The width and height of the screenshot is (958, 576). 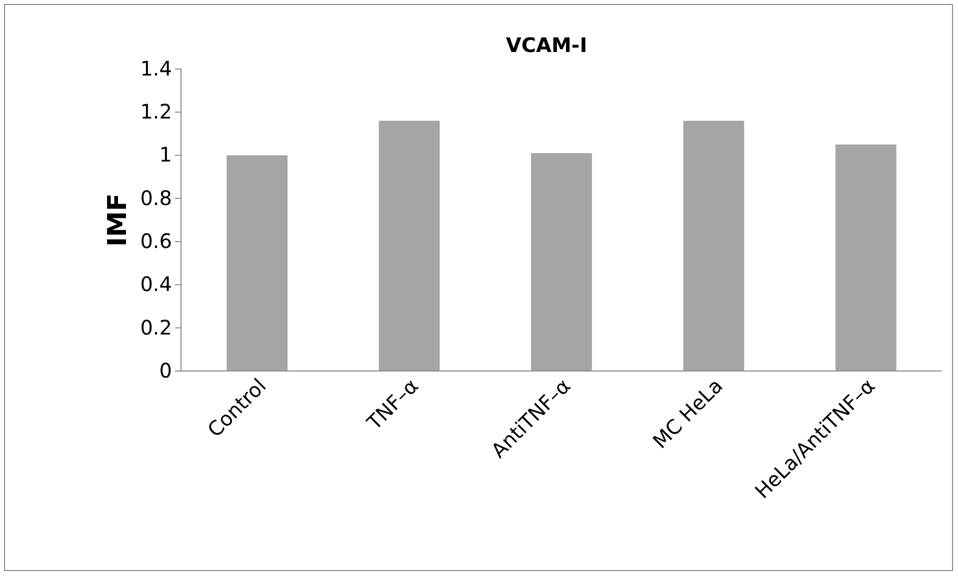 I want to click on y-tick-label: 0.2, so click(x=156, y=327).